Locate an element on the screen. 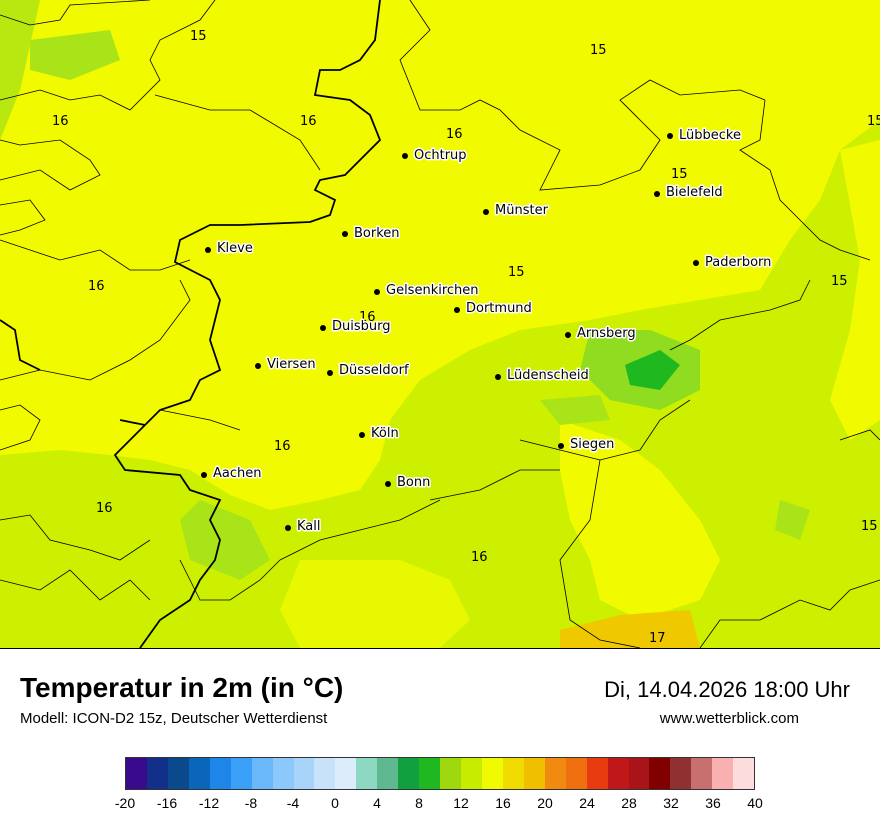 This screenshot has height=830, width=880. city-bonn: Bonn is located at coordinates (408, 483).